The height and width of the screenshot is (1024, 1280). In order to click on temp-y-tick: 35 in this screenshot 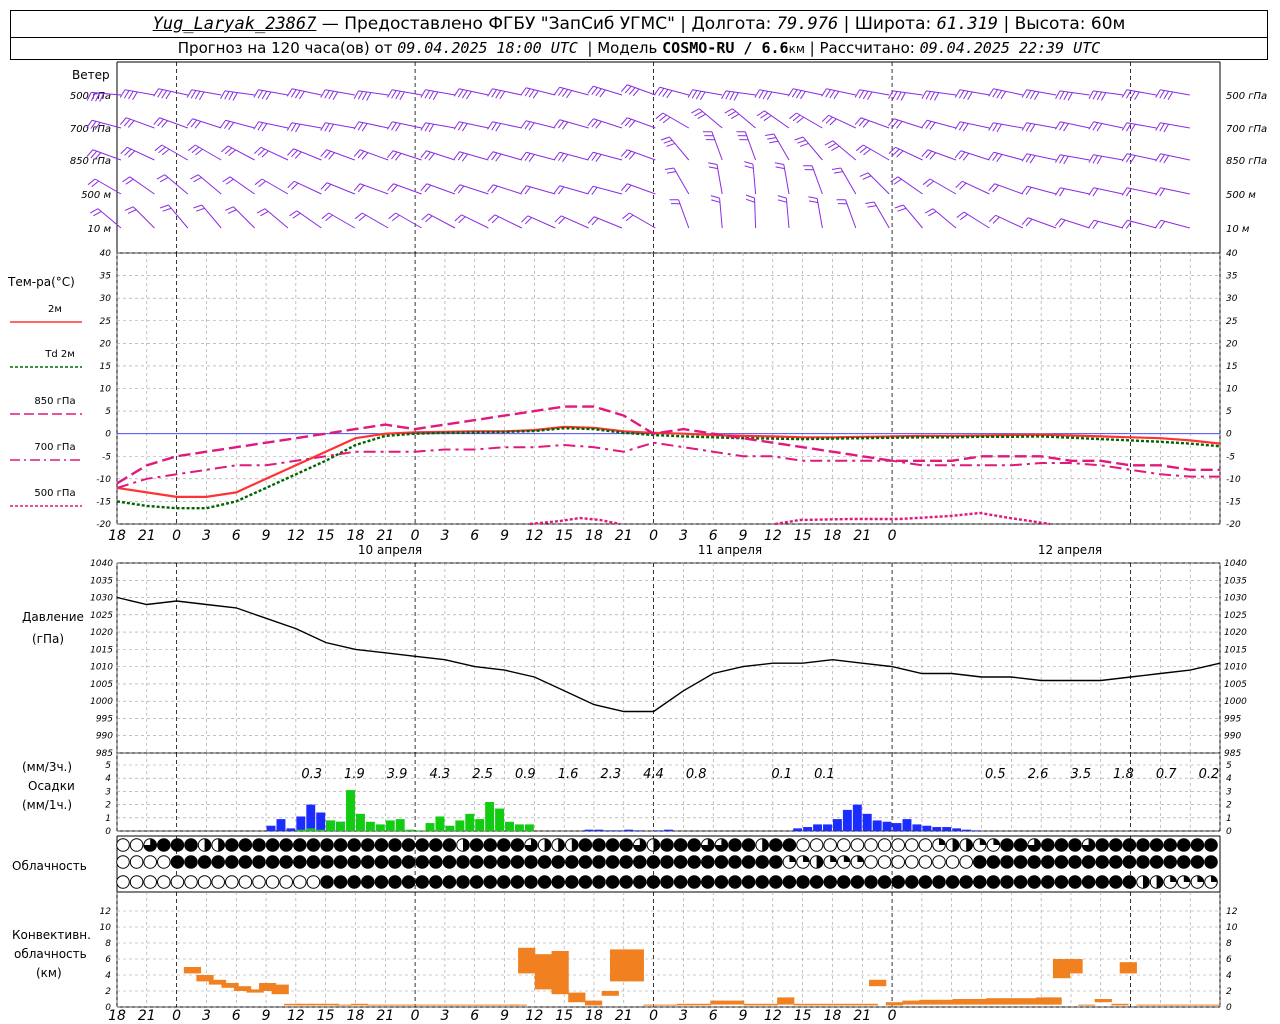, I will do `click(106, 277)`.